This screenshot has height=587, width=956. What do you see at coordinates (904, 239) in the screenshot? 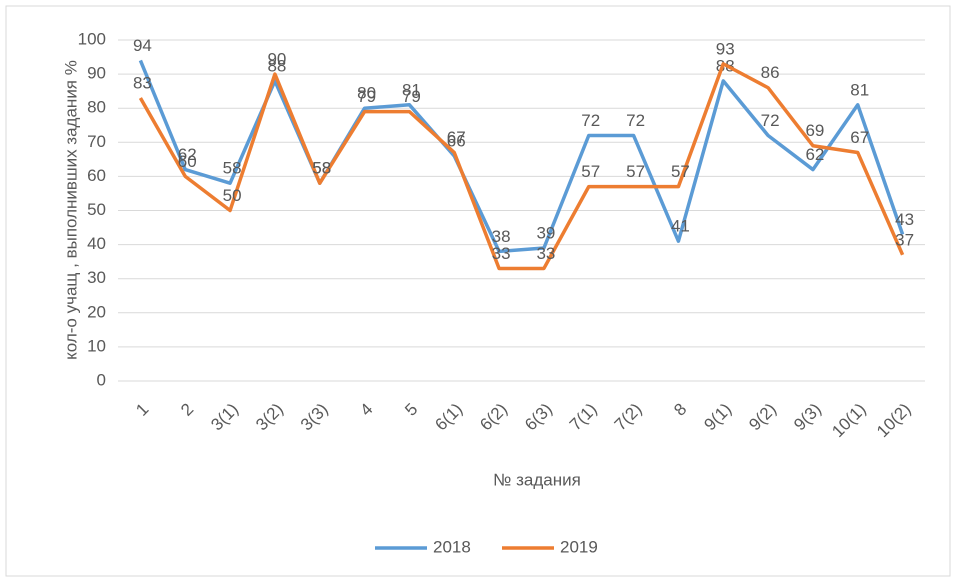
I see `data-label: 37` at bounding box center [904, 239].